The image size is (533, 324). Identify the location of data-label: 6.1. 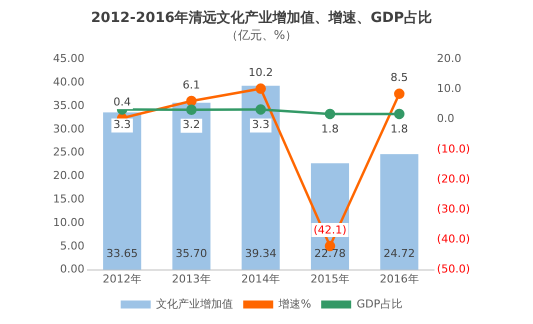
(191, 85).